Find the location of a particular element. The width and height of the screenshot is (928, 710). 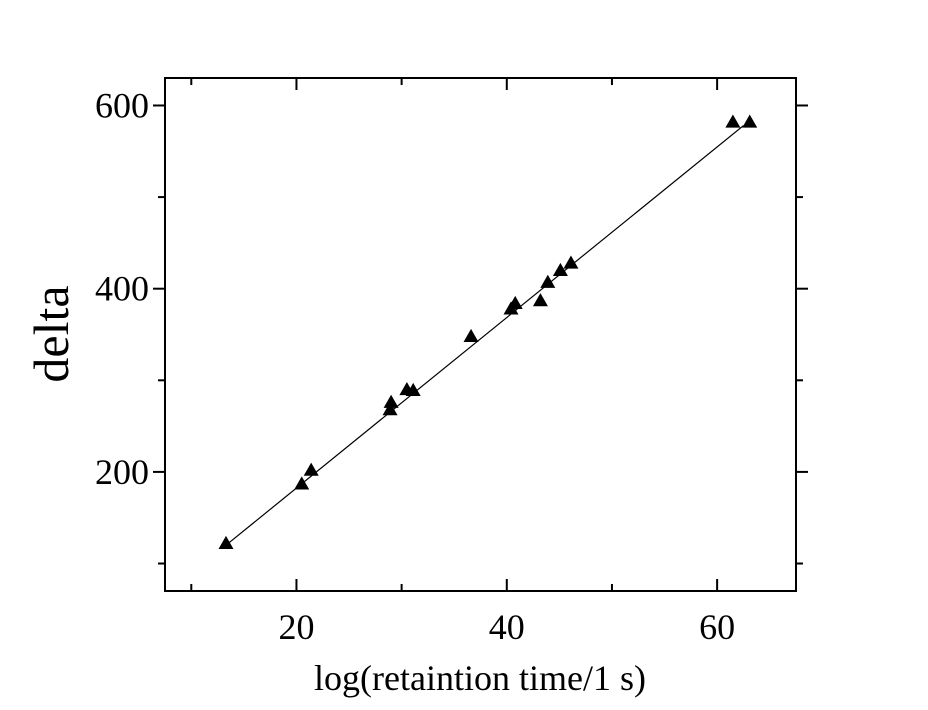

x-tick-label: 60 is located at coordinates (717, 627).